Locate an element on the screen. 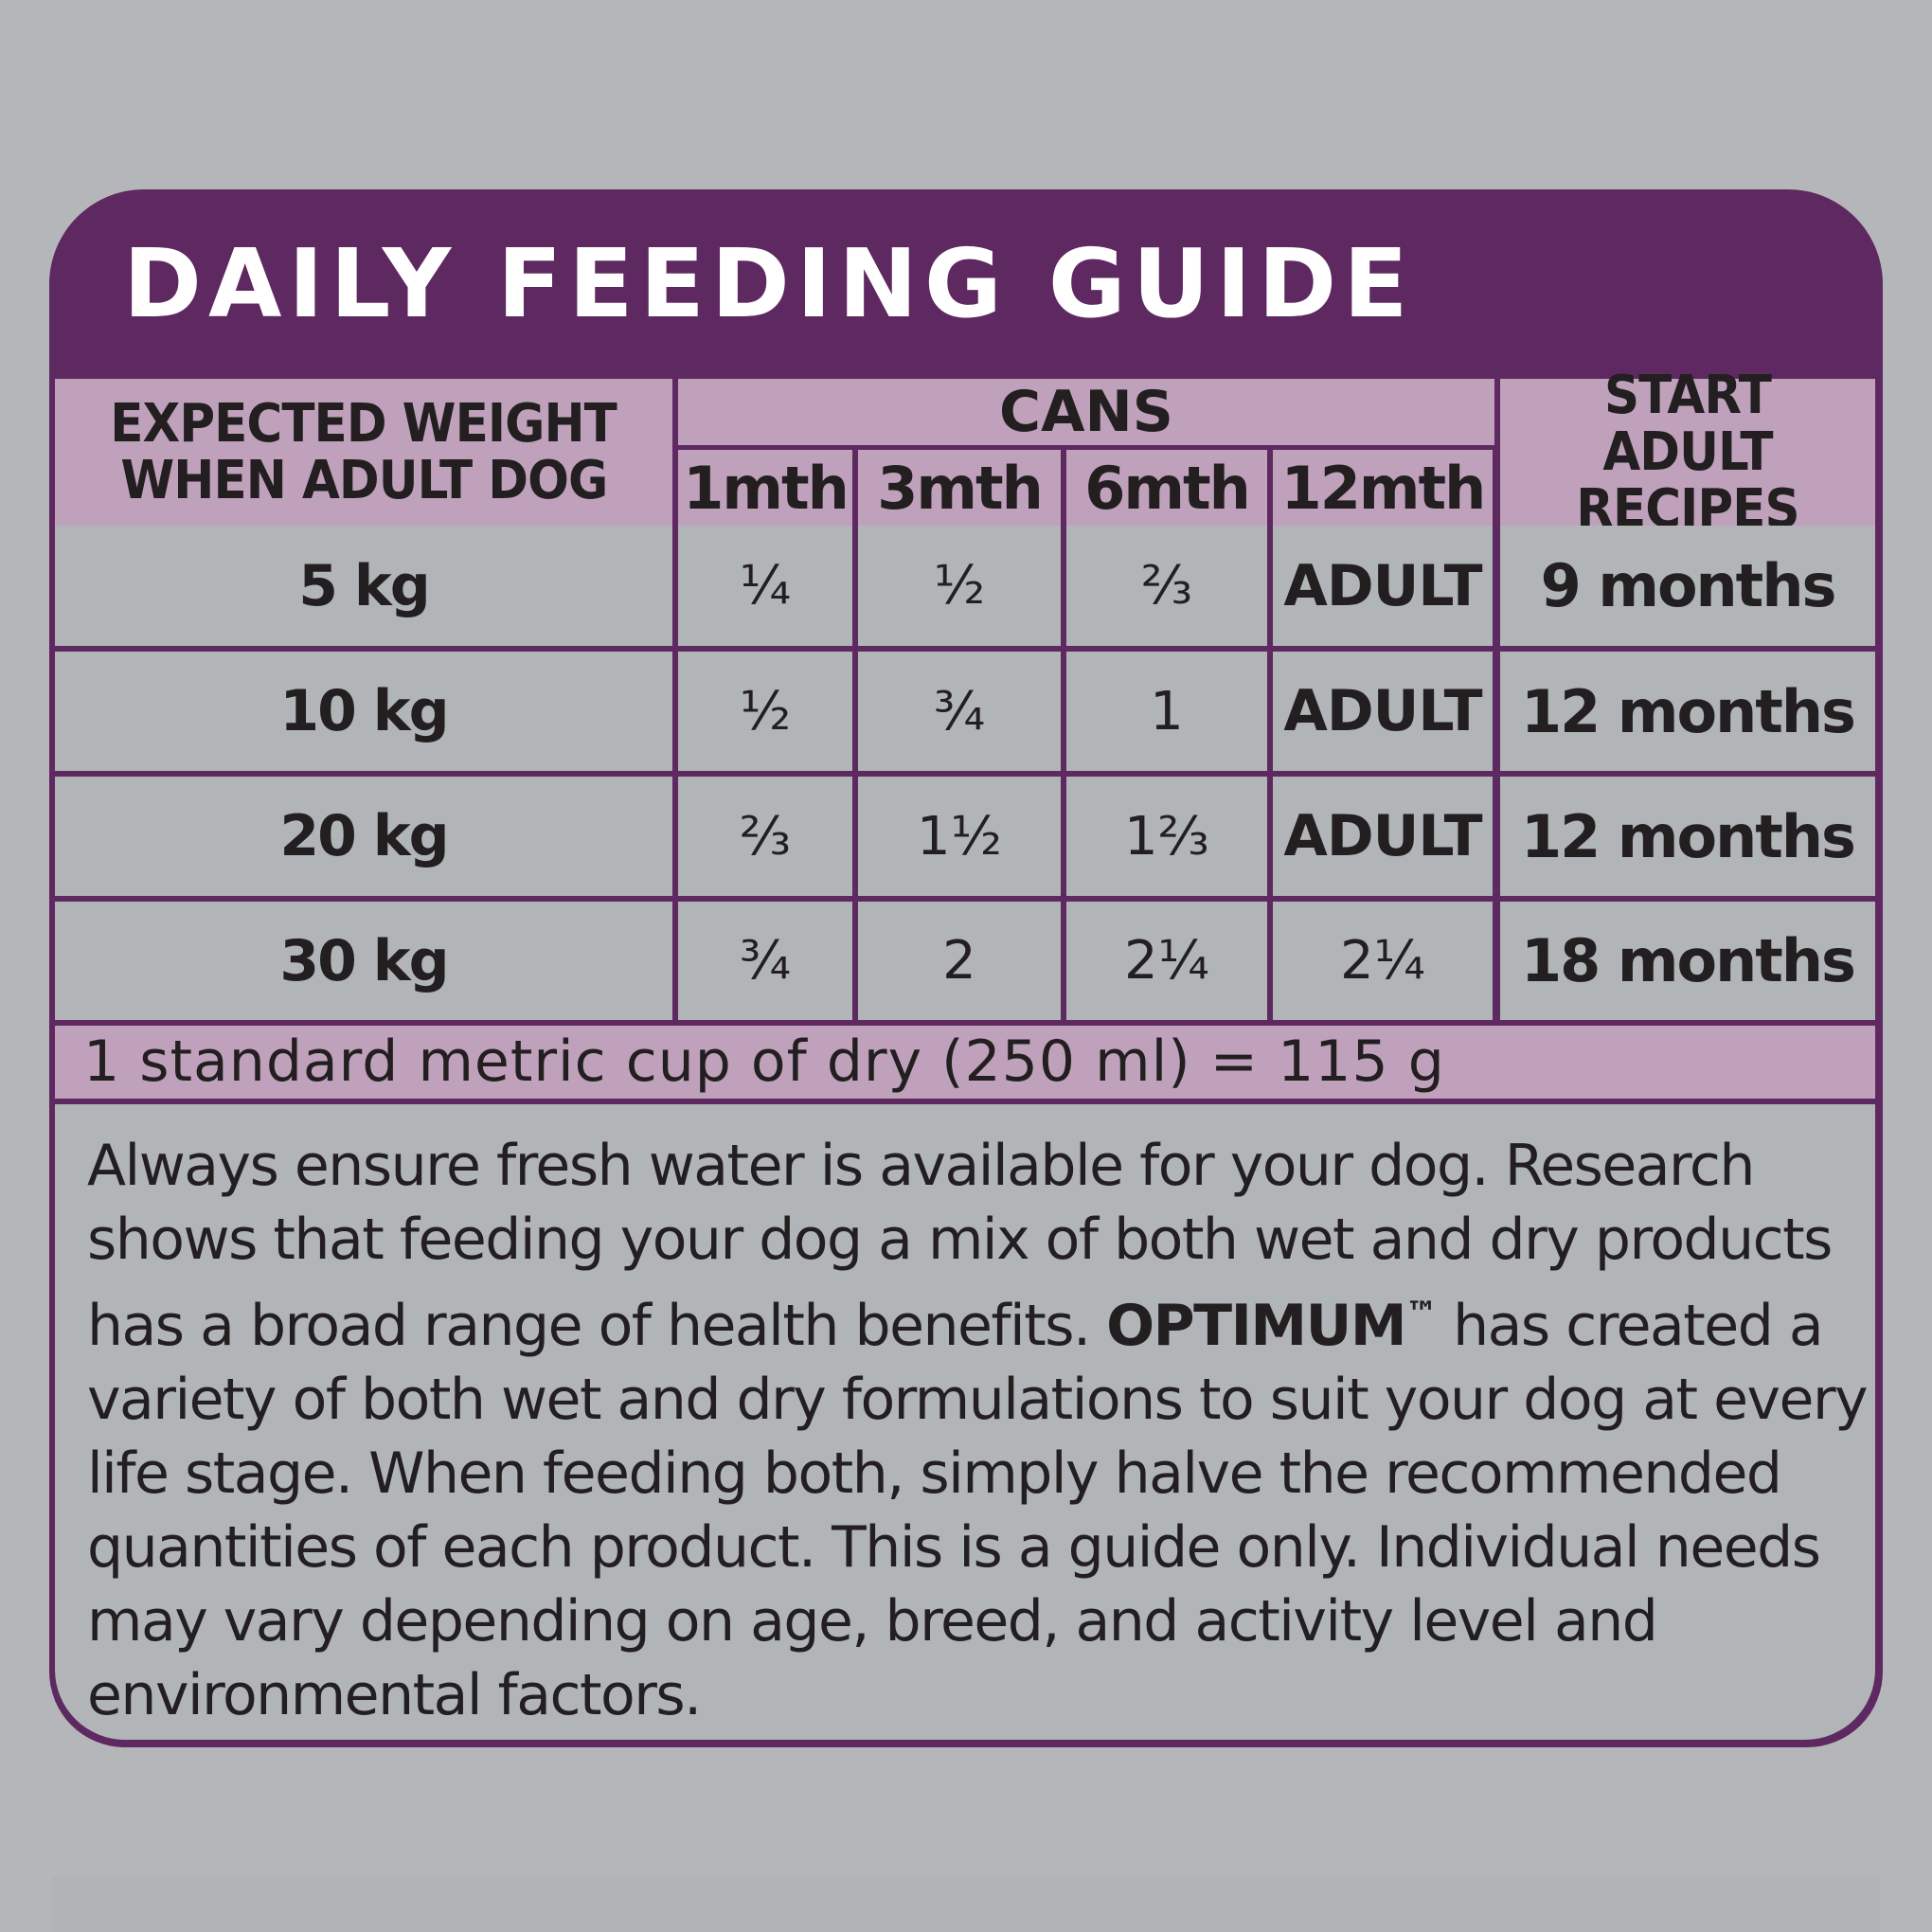 This screenshot has height=1932, width=1932. header-expected-weight: EXPECTED WEIGHT WHEN ADULT DOG is located at coordinates (363, 452).